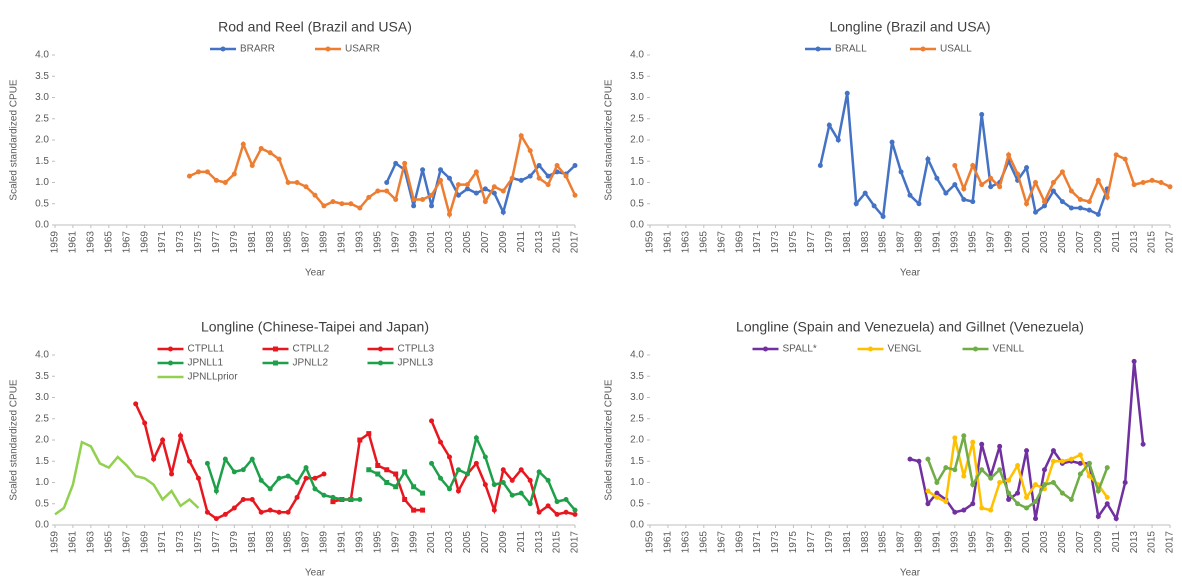  Describe the element at coordinates (126, 542) in the screenshot. I see `x-tick-label: 1967` at that location.